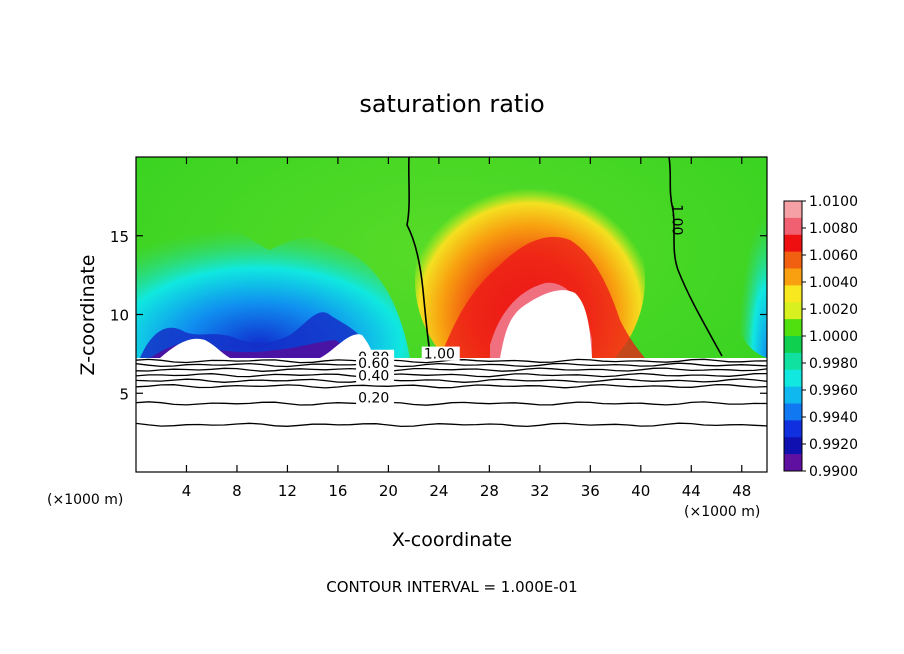 Image resolution: width=904 pixels, height=654 pixels. Describe the element at coordinates (287, 491) in the screenshot. I see `x-tick-label: 12` at that location.